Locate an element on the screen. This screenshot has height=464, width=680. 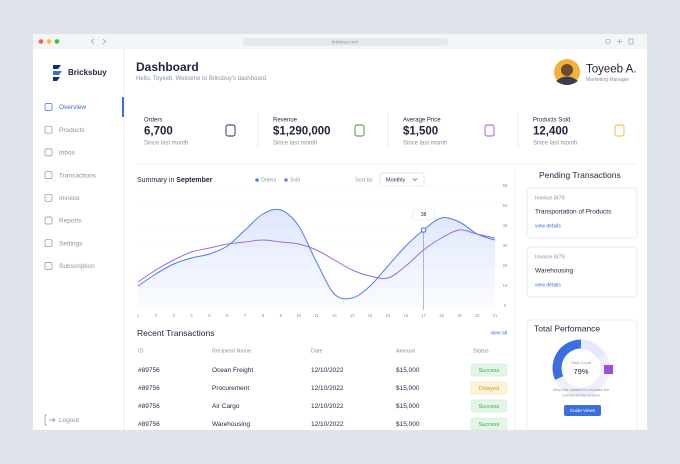
y-tick-label: 50 is located at coordinates (505, 205).